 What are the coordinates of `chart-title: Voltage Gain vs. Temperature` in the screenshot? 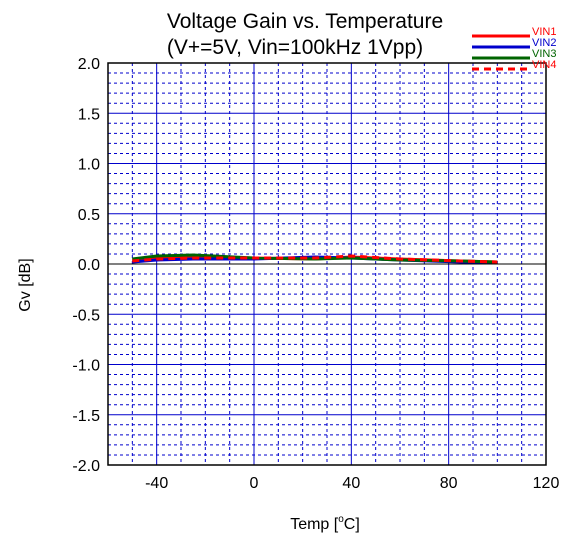 It's located at (305, 21).